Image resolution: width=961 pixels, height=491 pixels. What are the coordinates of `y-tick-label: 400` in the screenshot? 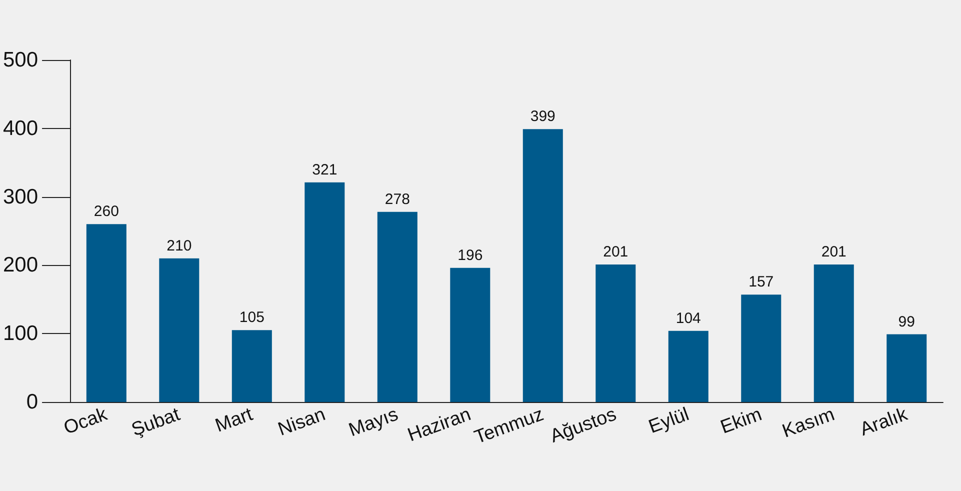 It's located at (20, 128).